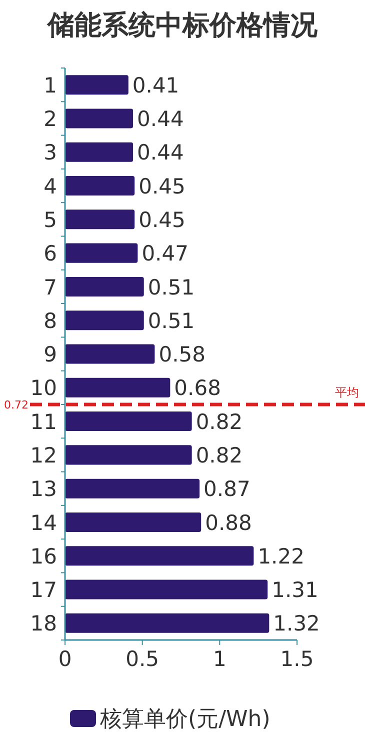  I want to click on chart-title: 储能系统中标价格情况, so click(182, 25).